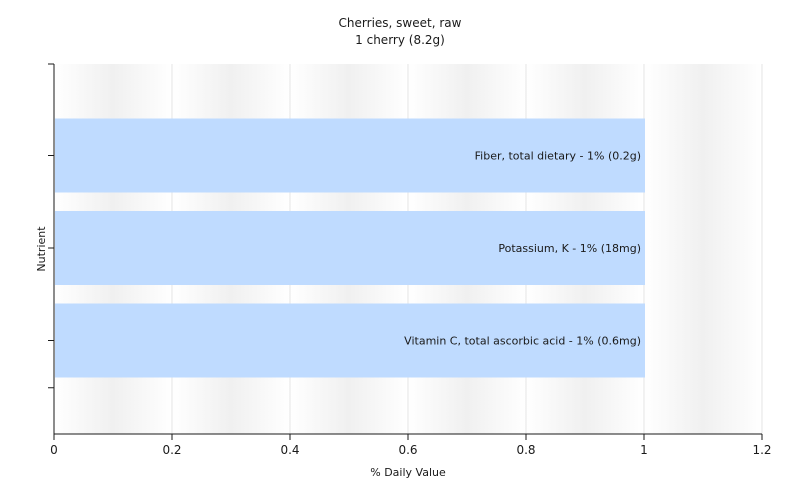  Describe the element at coordinates (408, 472) in the screenshot. I see `x-axis-label: % Daily Value` at that location.